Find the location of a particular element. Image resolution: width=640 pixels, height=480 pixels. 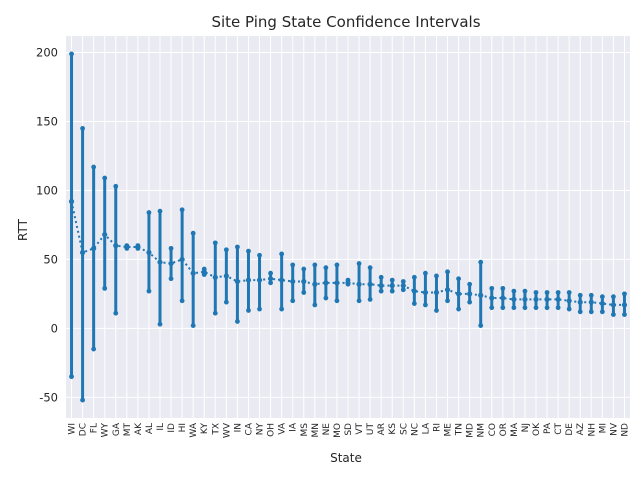

x-tick-label: KS is located at coordinates (393, 429).